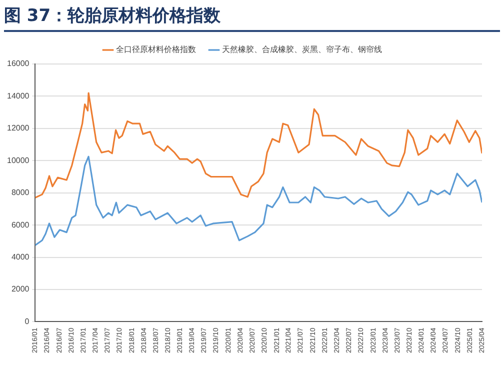 Image resolution: width=504 pixels, height=373 pixels. Describe the element at coordinates (18, 63) in the screenshot. I see `y-tick-label: 16000` at that location.